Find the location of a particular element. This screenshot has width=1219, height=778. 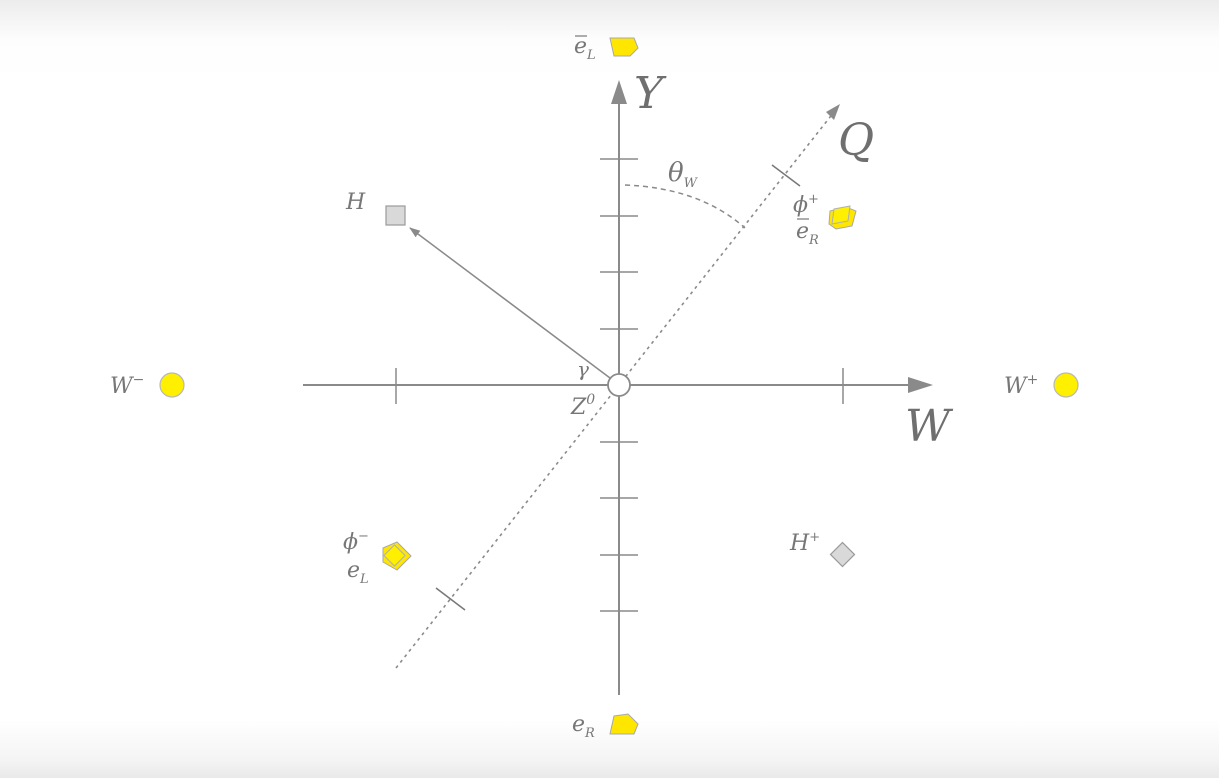

w-minus-label: W− is located at coordinates (127, 385).